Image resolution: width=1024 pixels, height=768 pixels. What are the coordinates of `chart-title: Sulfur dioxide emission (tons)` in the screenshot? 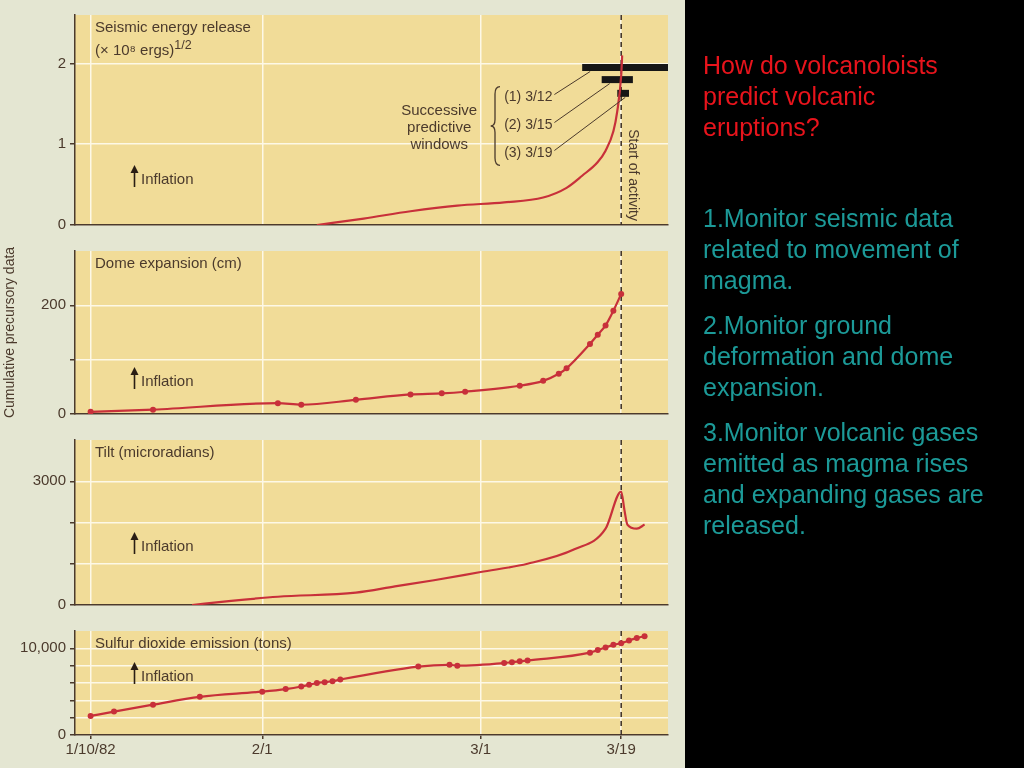 It's located at (193, 643).